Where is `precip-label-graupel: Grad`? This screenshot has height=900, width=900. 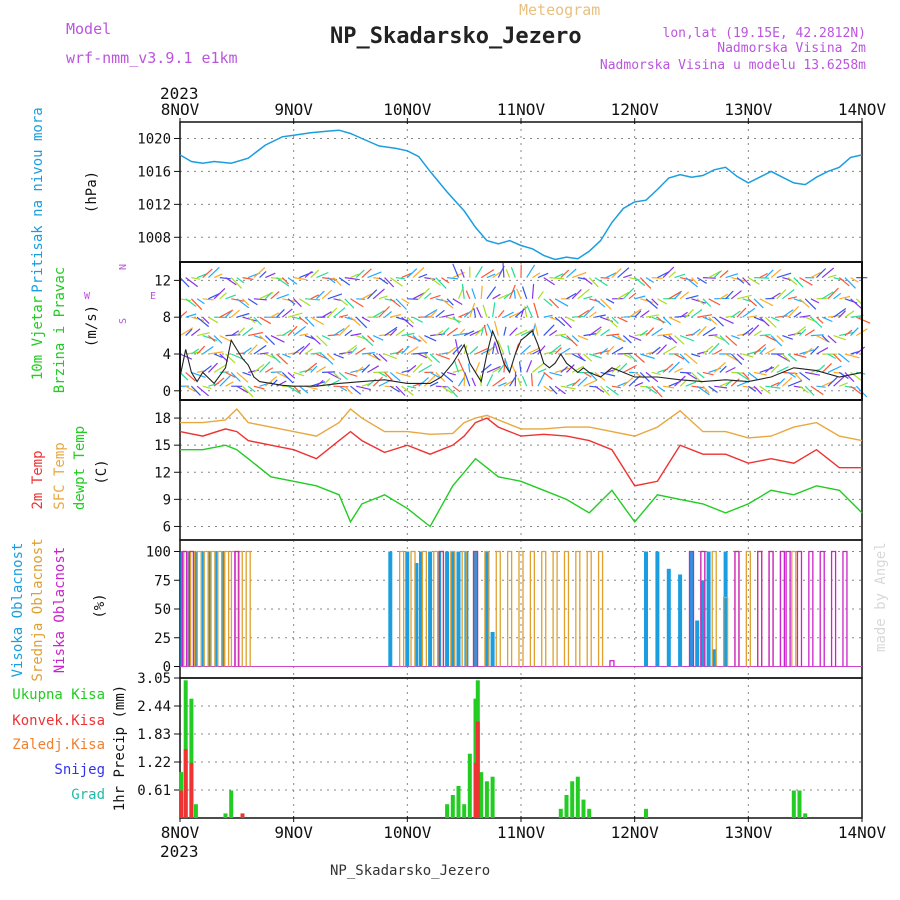 precip-label-graupel: Grad is located at coordinates (88, 795).